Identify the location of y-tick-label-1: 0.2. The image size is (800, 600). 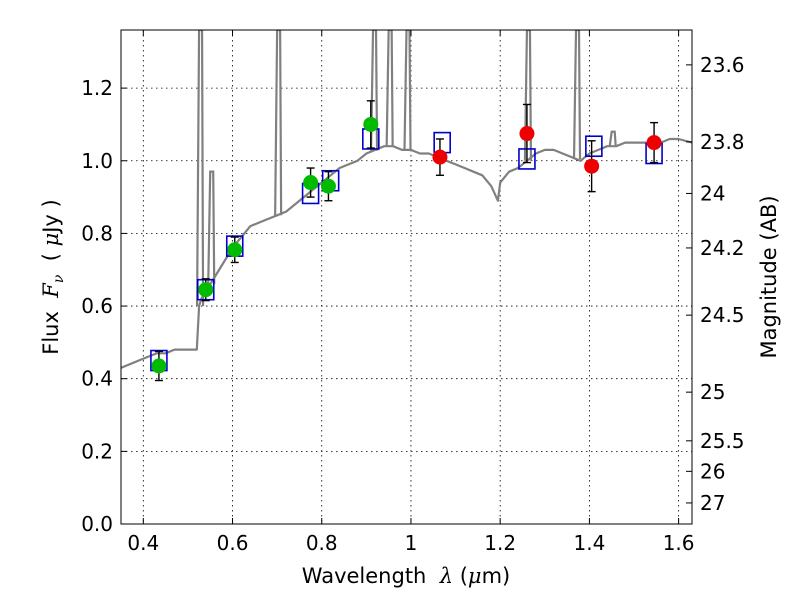
(97, 451).